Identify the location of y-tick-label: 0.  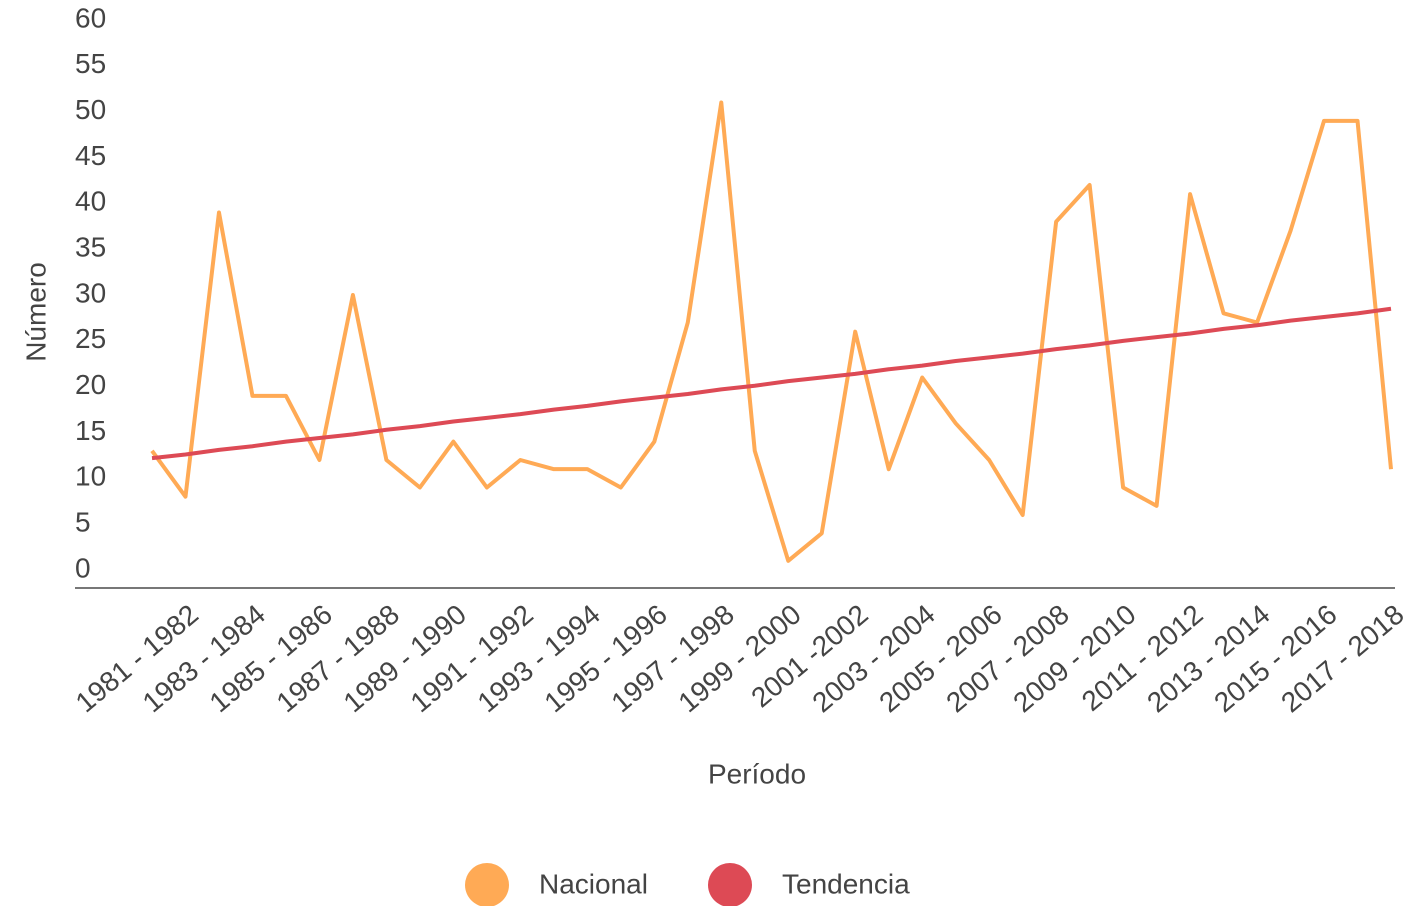
(83, 567).